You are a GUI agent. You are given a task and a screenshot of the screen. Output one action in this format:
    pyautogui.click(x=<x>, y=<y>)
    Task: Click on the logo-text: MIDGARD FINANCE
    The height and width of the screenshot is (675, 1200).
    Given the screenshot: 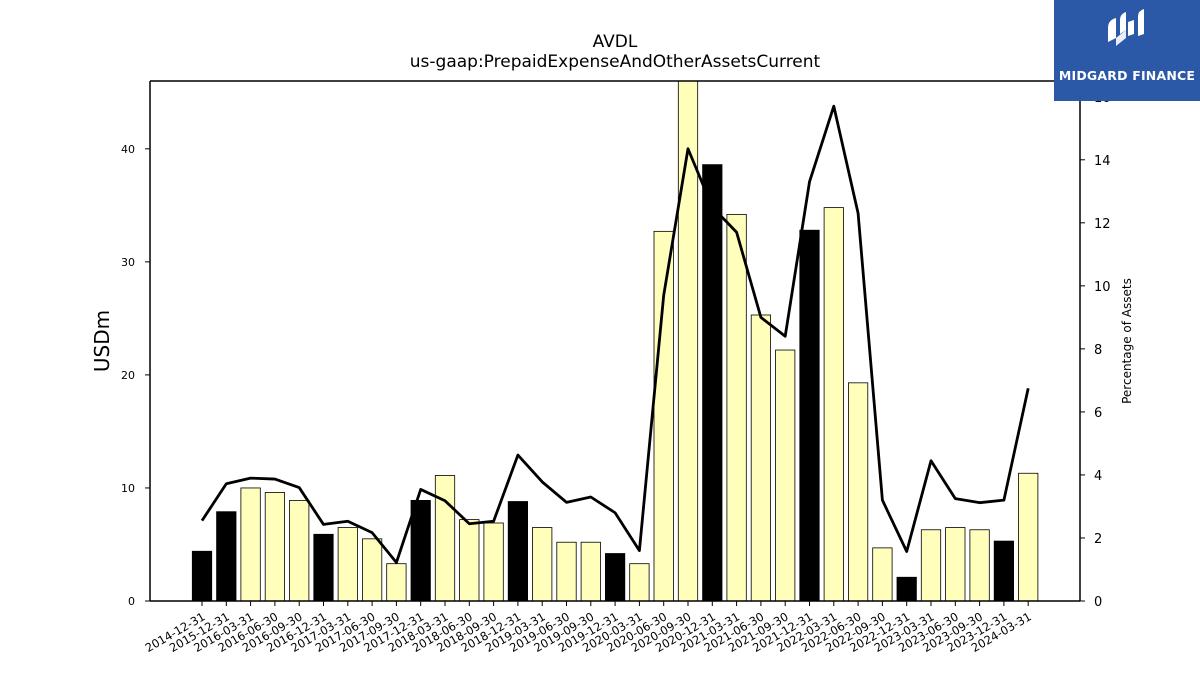 What is the action you would take?
    pyautogui.click(x=1127, y=75)
    